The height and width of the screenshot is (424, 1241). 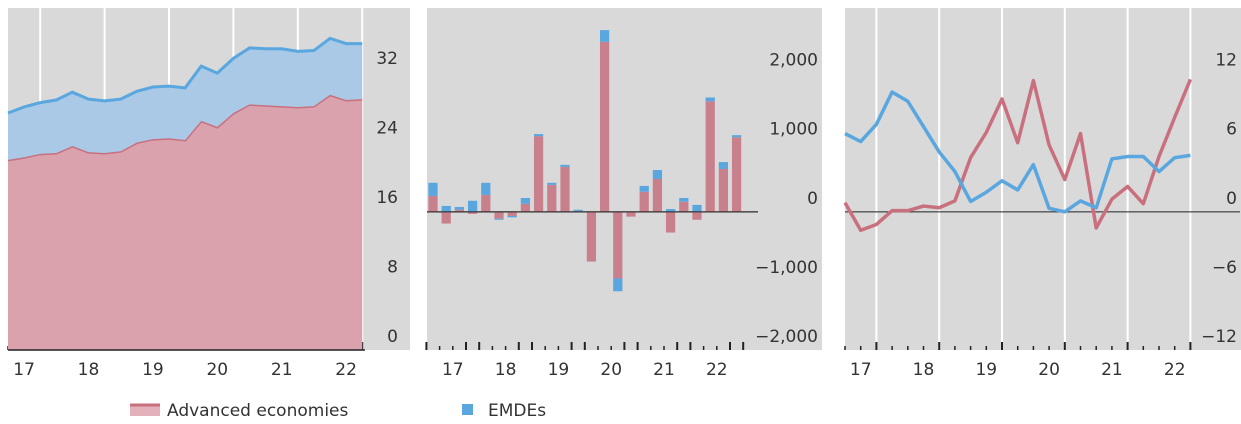 What do you see at coordinates (793, 130) in the screenshot?
I see `y-tick-label: 1,000` at bounding box center [793, 130].